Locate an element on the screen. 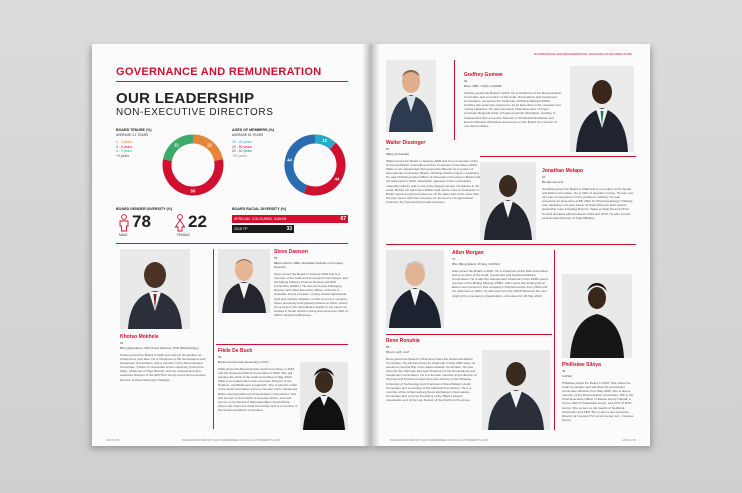 The height and width of the screenshot is (493, 742). section-title: GOVERNANCE AND REMUNERATION is located at coordinates (219, 72).